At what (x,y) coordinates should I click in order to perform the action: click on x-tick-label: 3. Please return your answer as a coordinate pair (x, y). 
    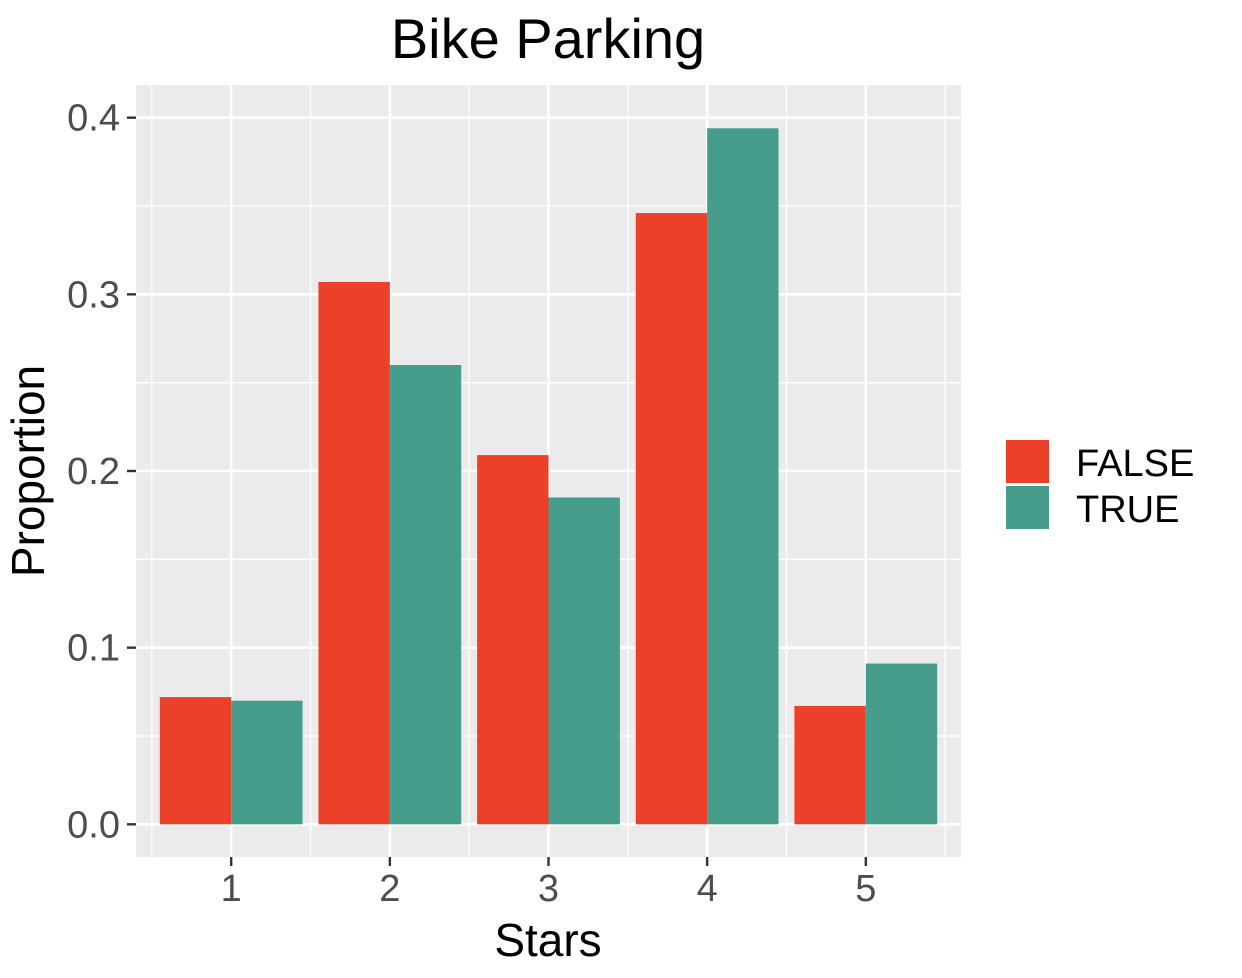
    Looking at the image, I should click on (548, 889).